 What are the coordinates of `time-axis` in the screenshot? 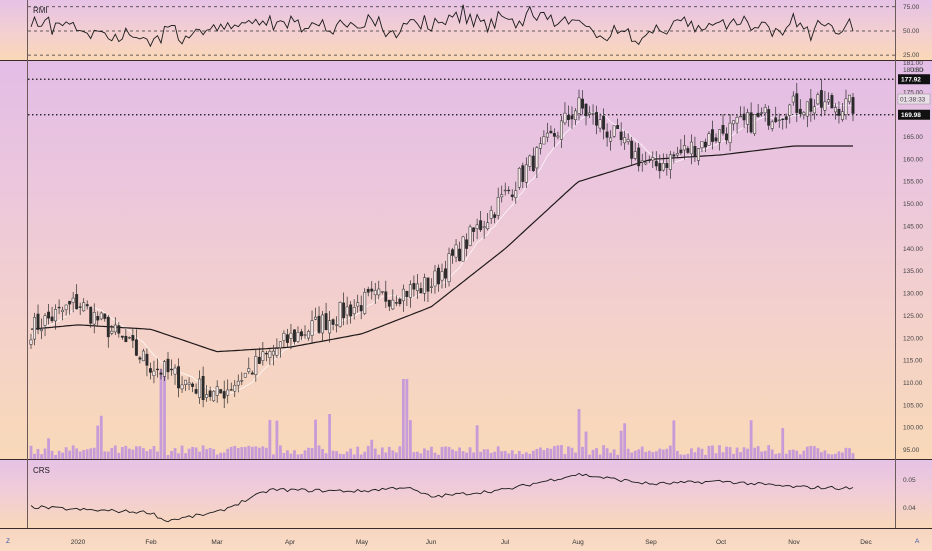 It's located at (466, 539).